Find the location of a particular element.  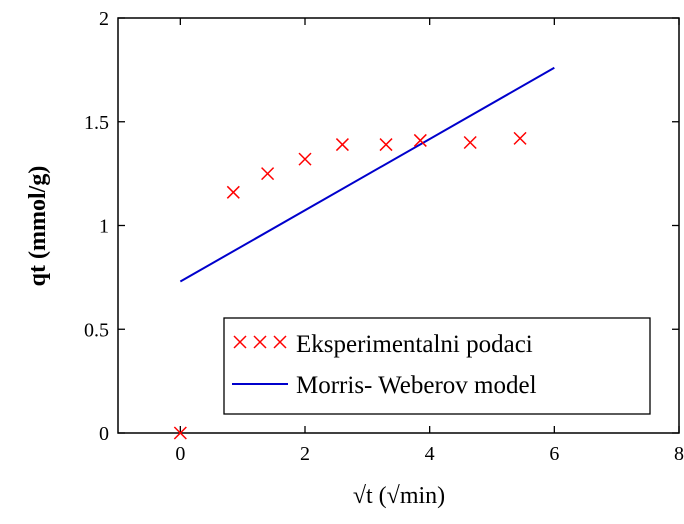

legend-label-model: Morris- Weberov model is located at coordinates (416, 385).